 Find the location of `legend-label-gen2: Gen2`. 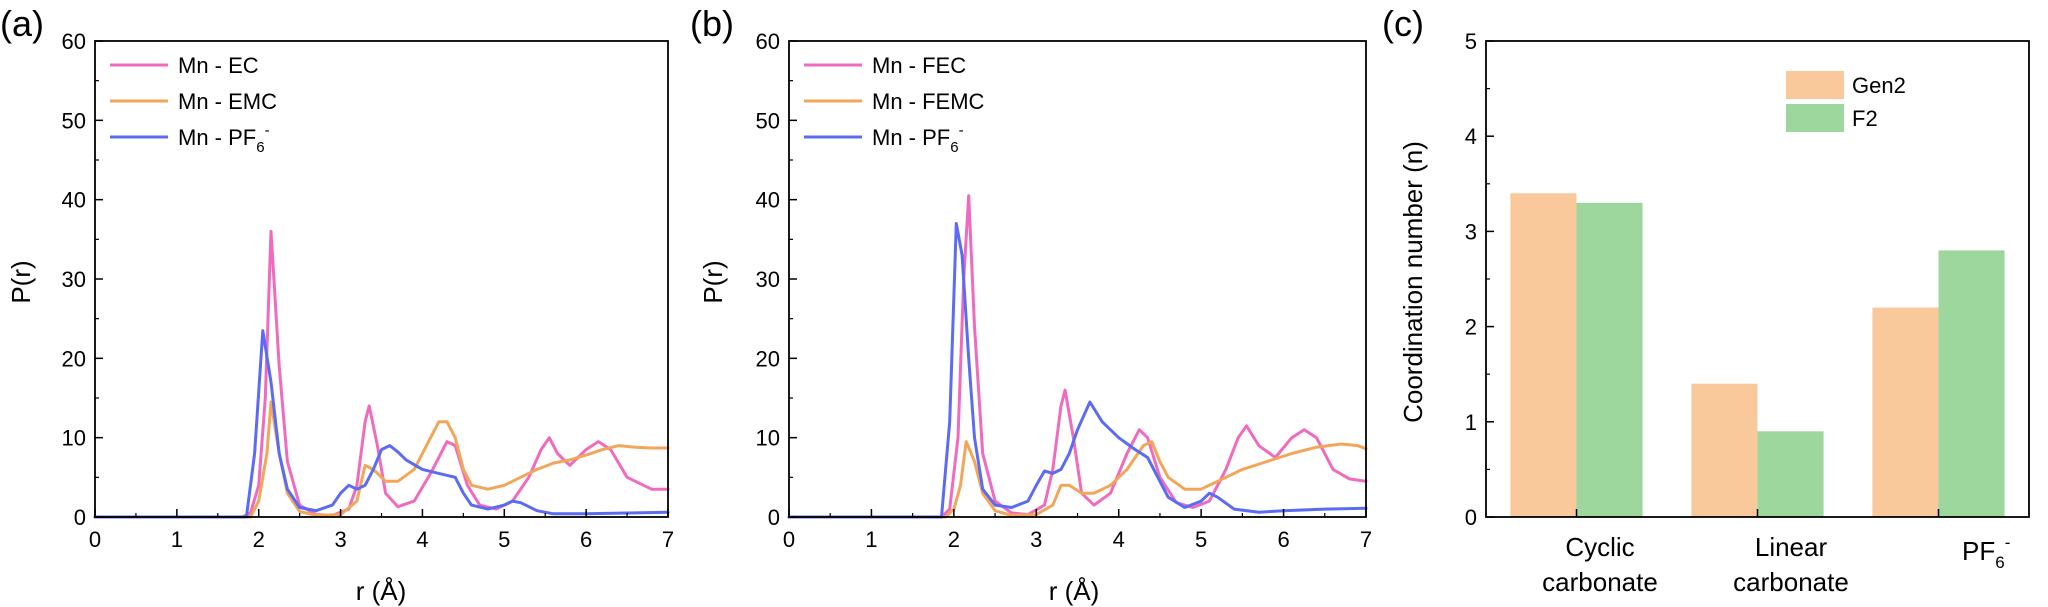

legend-label-gen2: Gen2 is located at coordinates (1879, 85).